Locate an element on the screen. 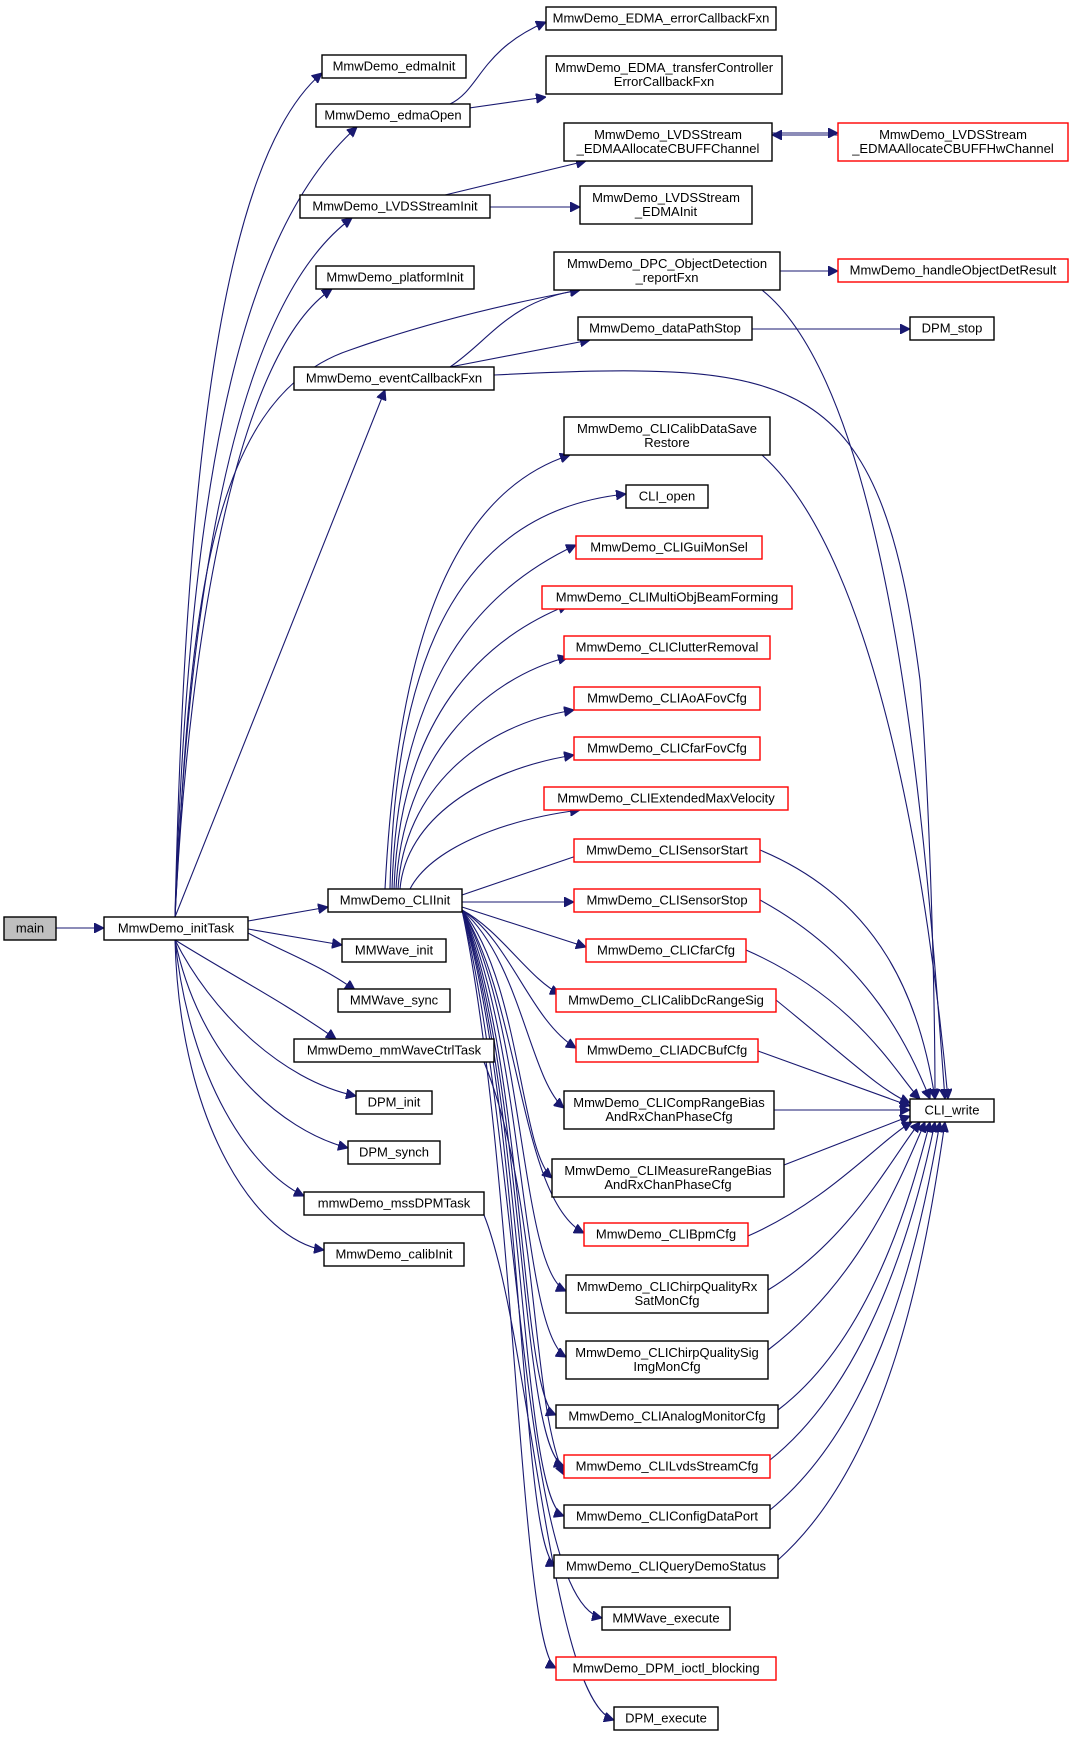 Image resolution: width=1076 pixels, height=1745 pixels. function-node-cliAoa: MmwDemo_CLIAoAFovCfg is located at coordinates (667, 698).